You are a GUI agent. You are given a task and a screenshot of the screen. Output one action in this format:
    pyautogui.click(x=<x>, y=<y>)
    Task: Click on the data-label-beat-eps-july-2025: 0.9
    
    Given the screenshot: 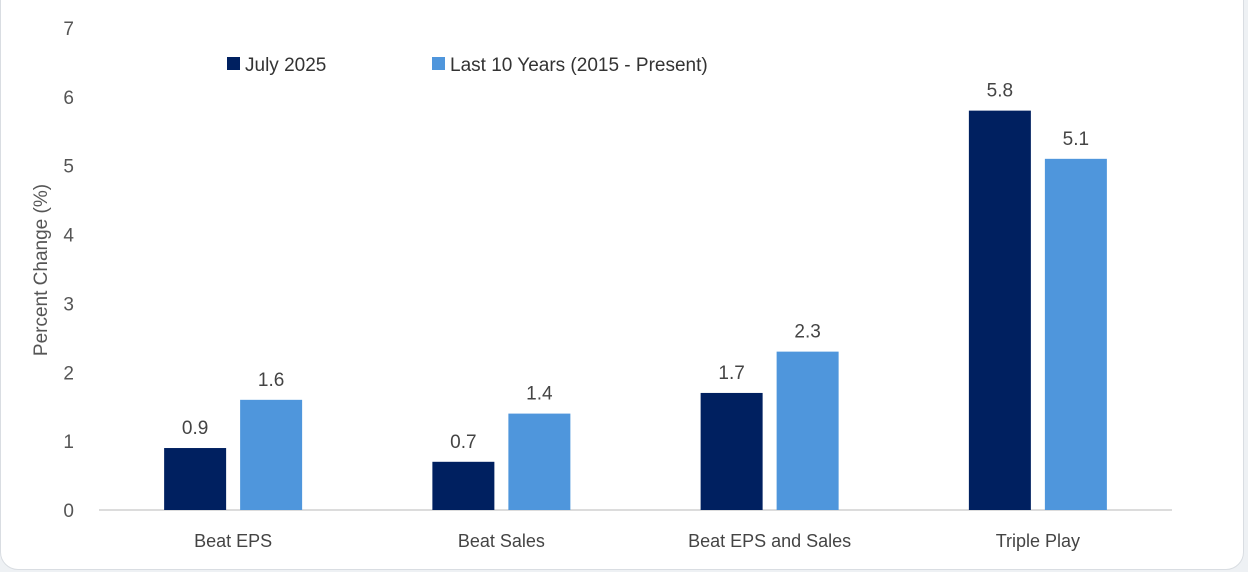 What is the action you would take?
    pyautogui.click(x=195, y=428)
    